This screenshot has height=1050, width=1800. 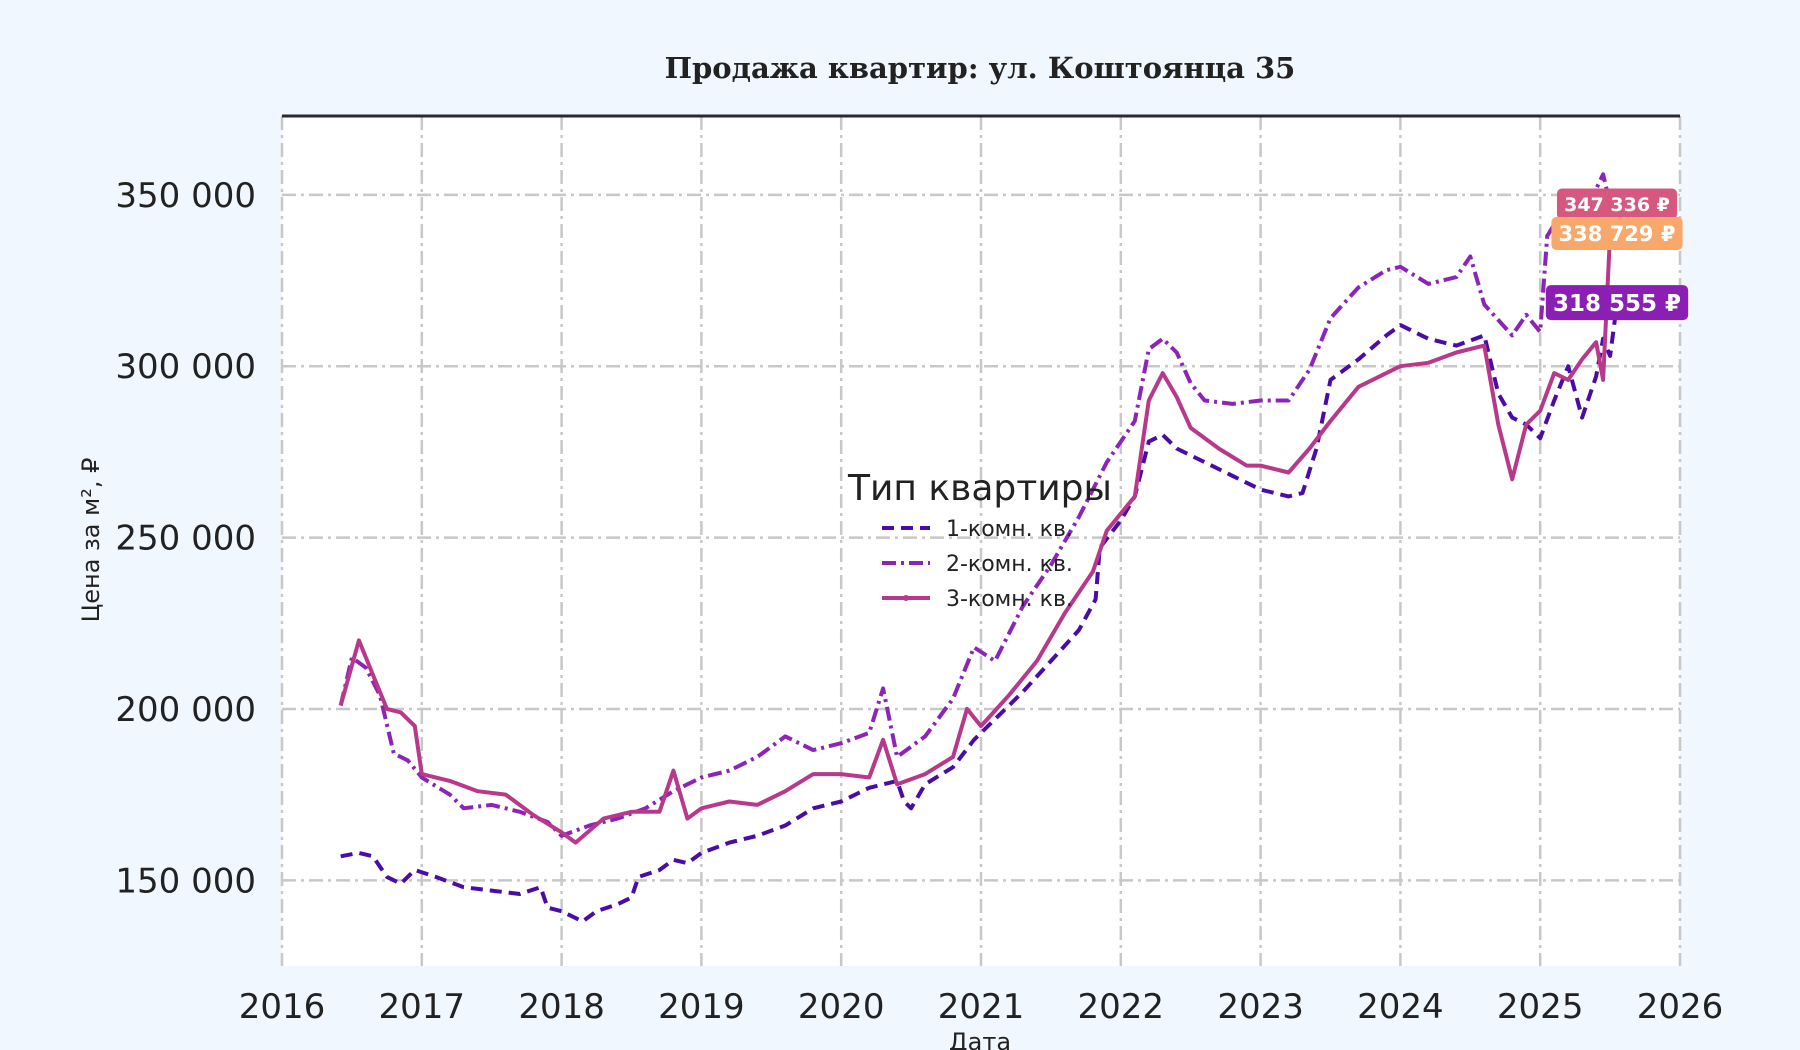 I want to click on legend-item-2: 2-комн. кв., so click(x=977, y=564).